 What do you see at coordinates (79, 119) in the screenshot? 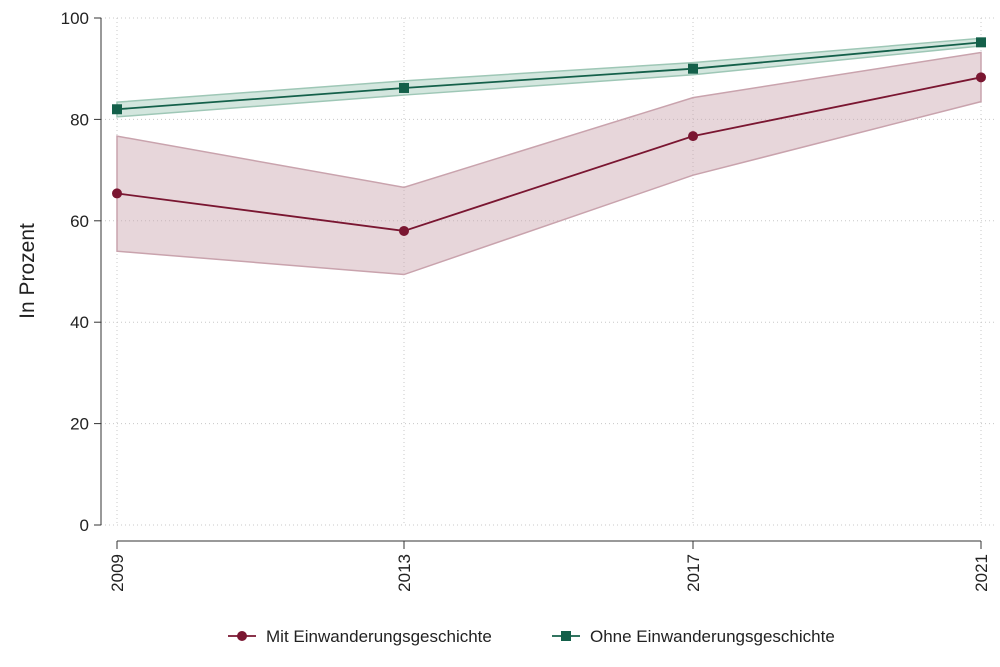
I see `y-tick-label: 80` at bounding box center [79, 119].